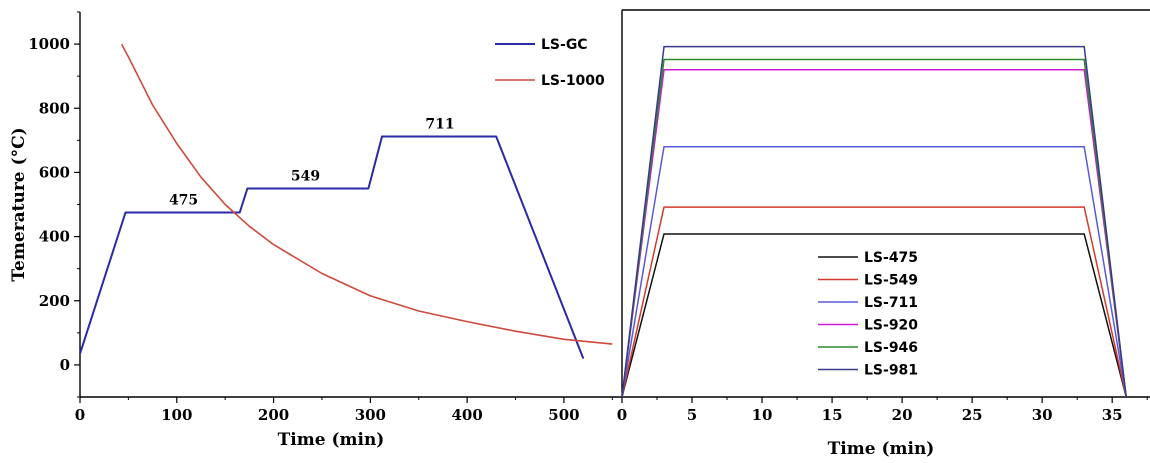  I want to click on plateau-label: 475, so click(183, 201).